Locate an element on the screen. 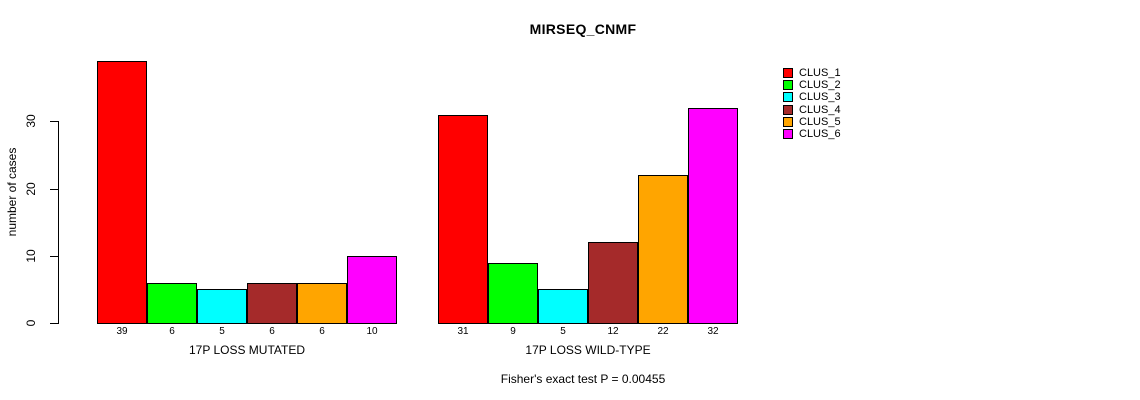 The image size is (1140, 400). bar-value-label: 9 is located at coordinates (513, 331).